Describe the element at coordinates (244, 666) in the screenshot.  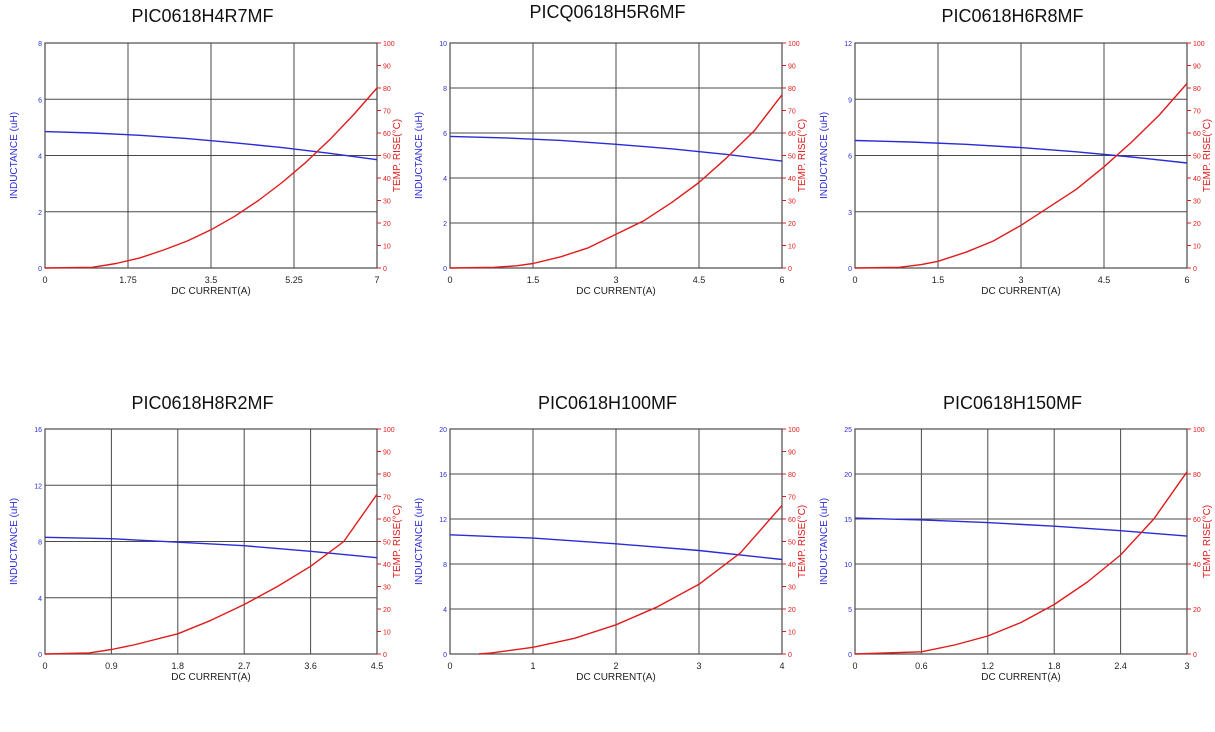
I see `x-tick-label: 2.7` at that location.